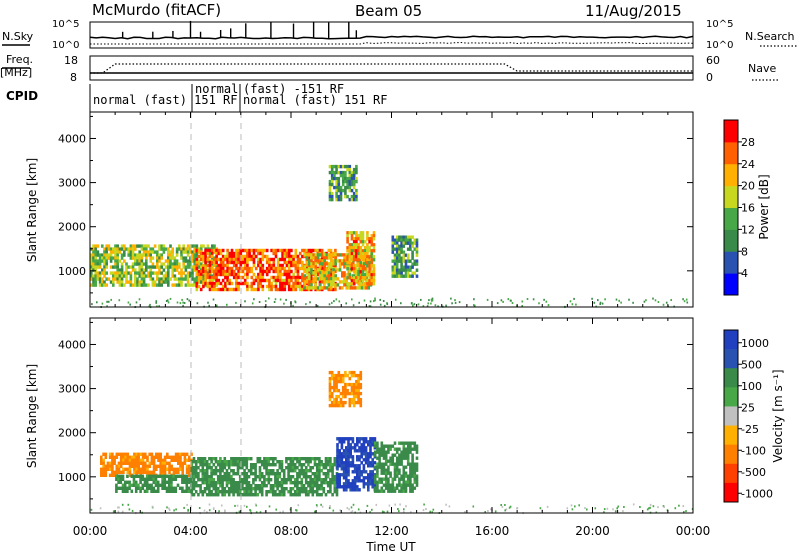  What do you see at coordinates (165, 100) in the screenshot?
I see `cpid-mode-1: normal (fast) 151 RF` at bounding box center [165, 100].